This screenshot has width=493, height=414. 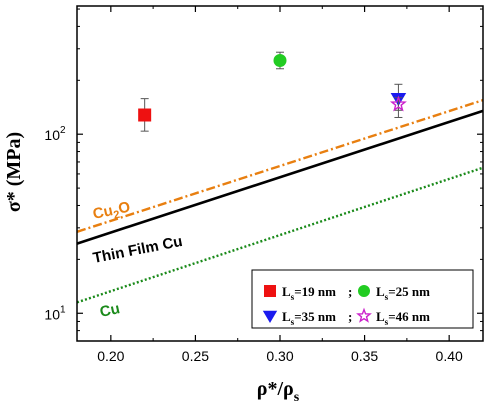 What do you see at coordinates (195, 356) in the screenshot?
I see `x-tick-label: 0.25` at bounding box center [195, 356].